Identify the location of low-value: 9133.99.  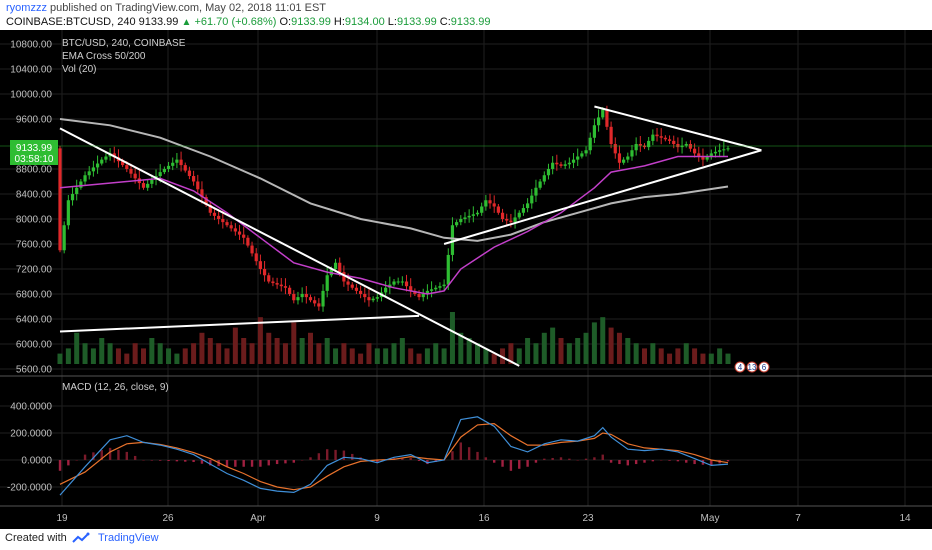
(416, 22).